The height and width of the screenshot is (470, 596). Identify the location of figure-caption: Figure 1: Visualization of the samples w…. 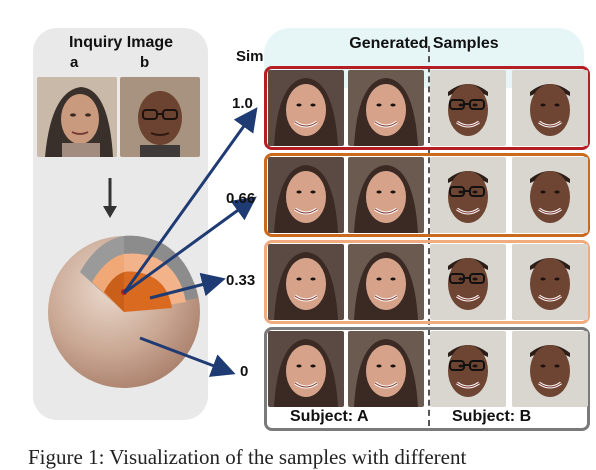
(247, 457).